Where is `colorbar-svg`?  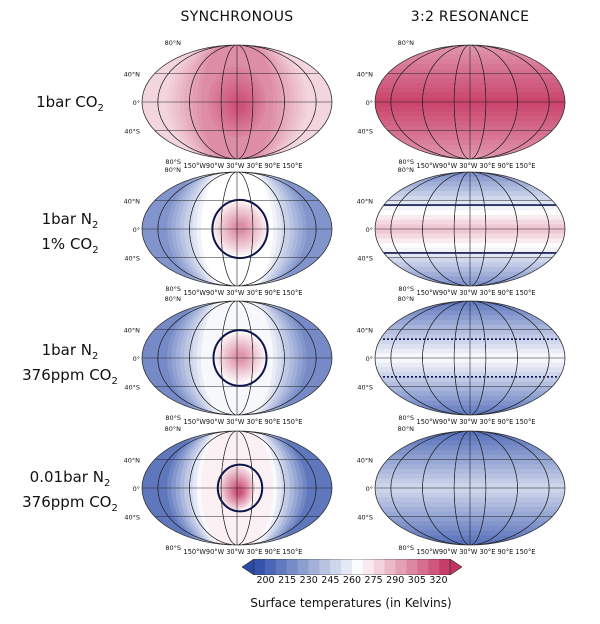 colorbar-svg is located at coordinates (352, 567).